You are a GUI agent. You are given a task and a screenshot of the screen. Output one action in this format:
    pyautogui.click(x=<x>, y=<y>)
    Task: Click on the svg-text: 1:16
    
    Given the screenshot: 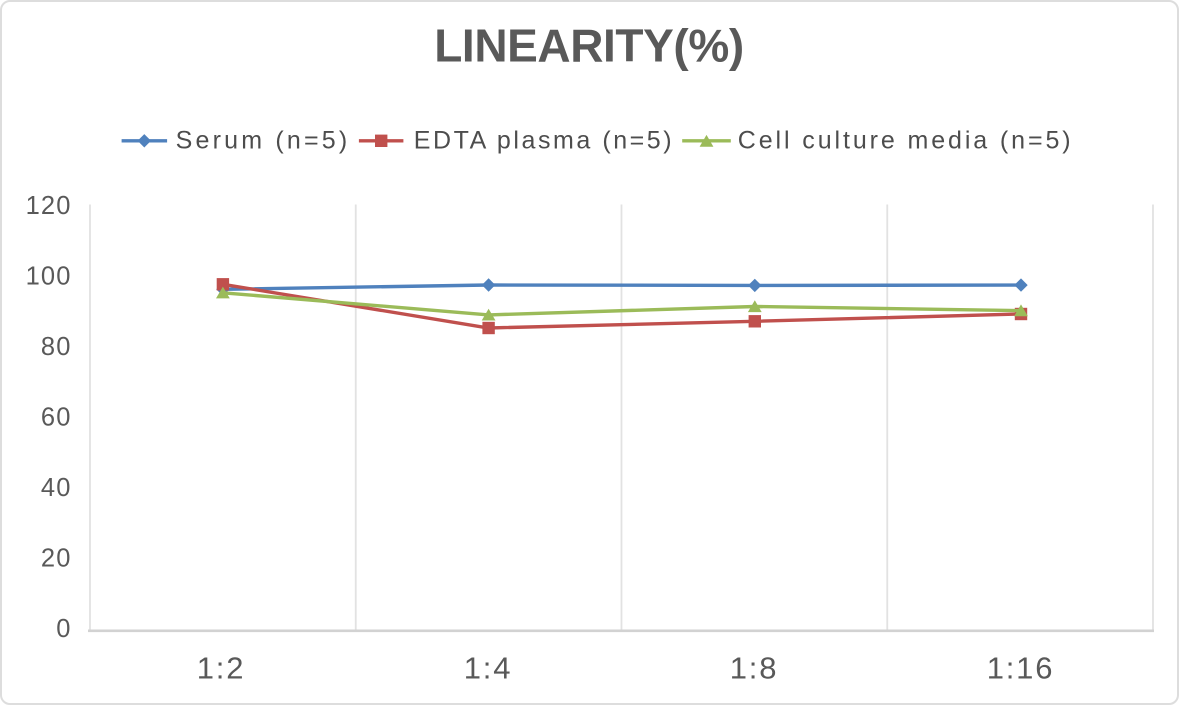 What is the action you would take?
    pyautogui.click(x=1021, y=668)
    